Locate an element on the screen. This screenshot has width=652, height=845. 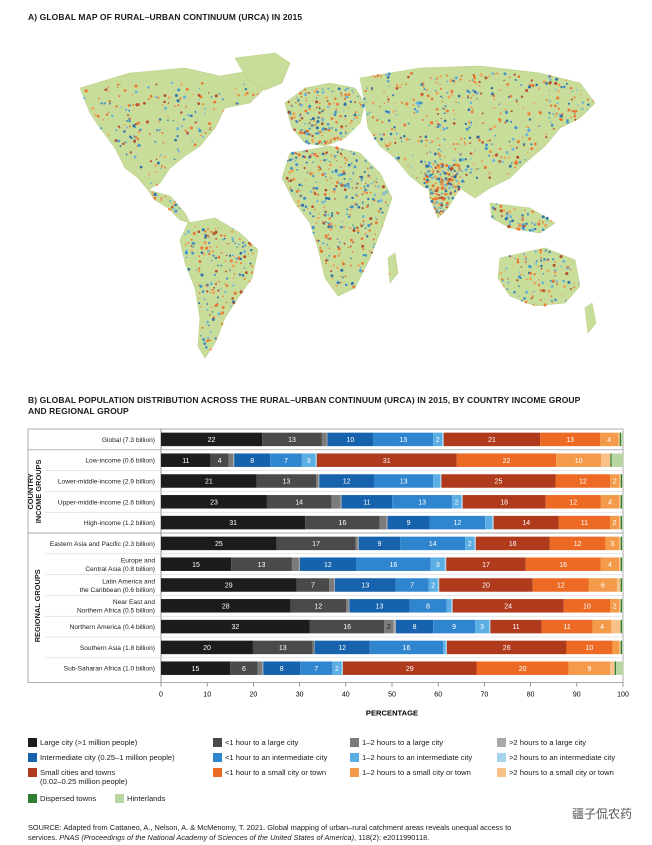
label-frame is located at coordinates (94, 555).